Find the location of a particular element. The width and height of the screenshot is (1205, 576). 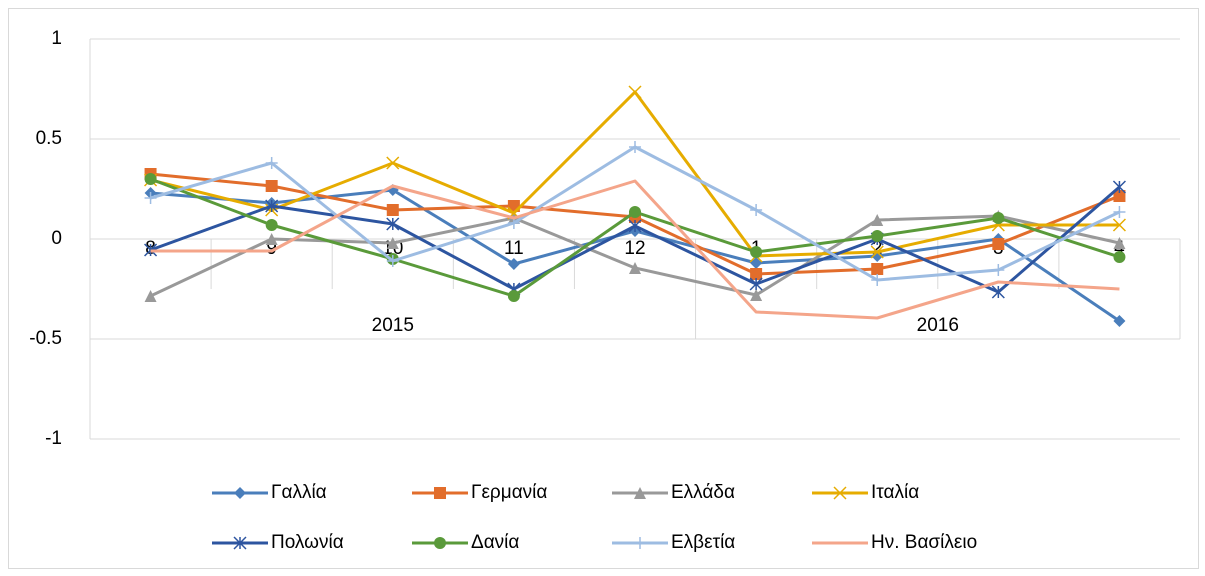

legend-label: Ιταλία is located at coordinates (895, 492).